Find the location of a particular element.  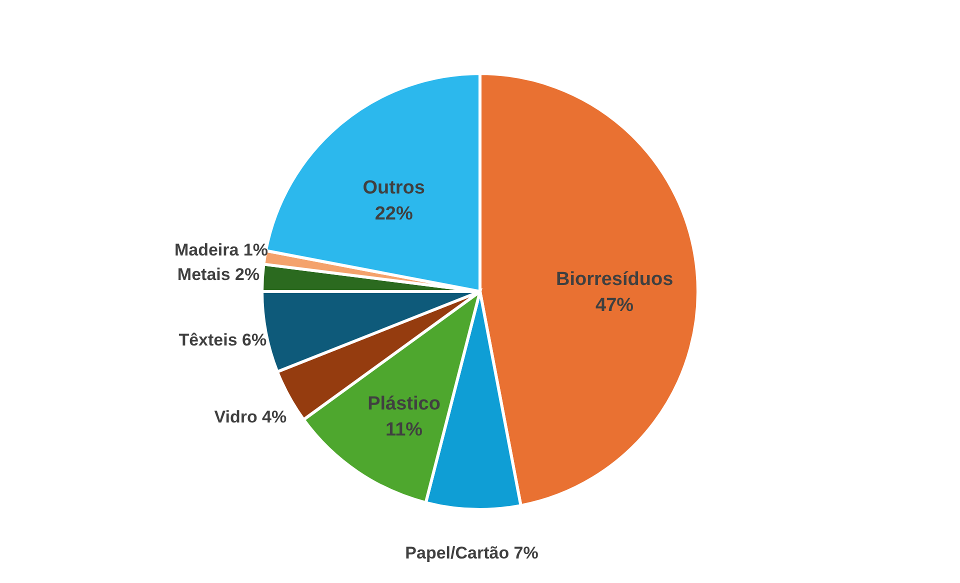

slice-label: Outros is located at coordinates (393, 187).